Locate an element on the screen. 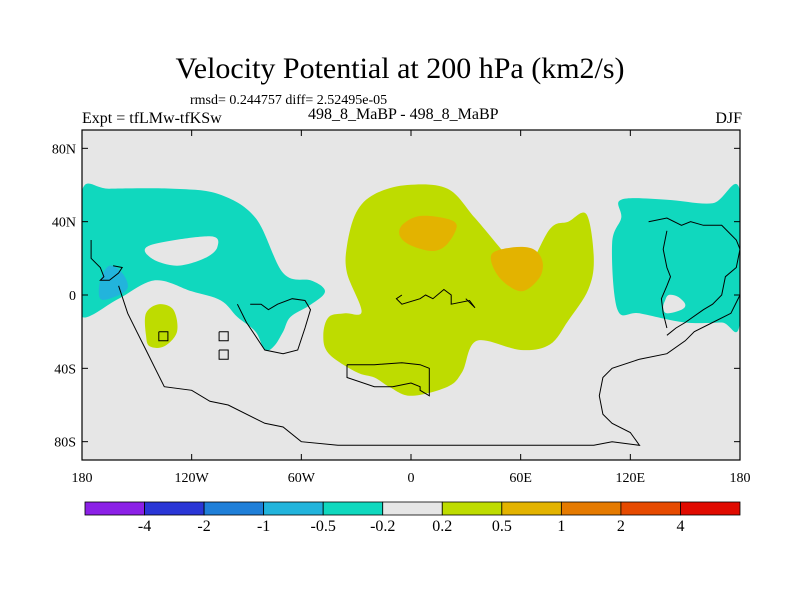 The width and height of the screenshot is (800, 600). colorbar-label: -2 is located at coordinates (203, 526).